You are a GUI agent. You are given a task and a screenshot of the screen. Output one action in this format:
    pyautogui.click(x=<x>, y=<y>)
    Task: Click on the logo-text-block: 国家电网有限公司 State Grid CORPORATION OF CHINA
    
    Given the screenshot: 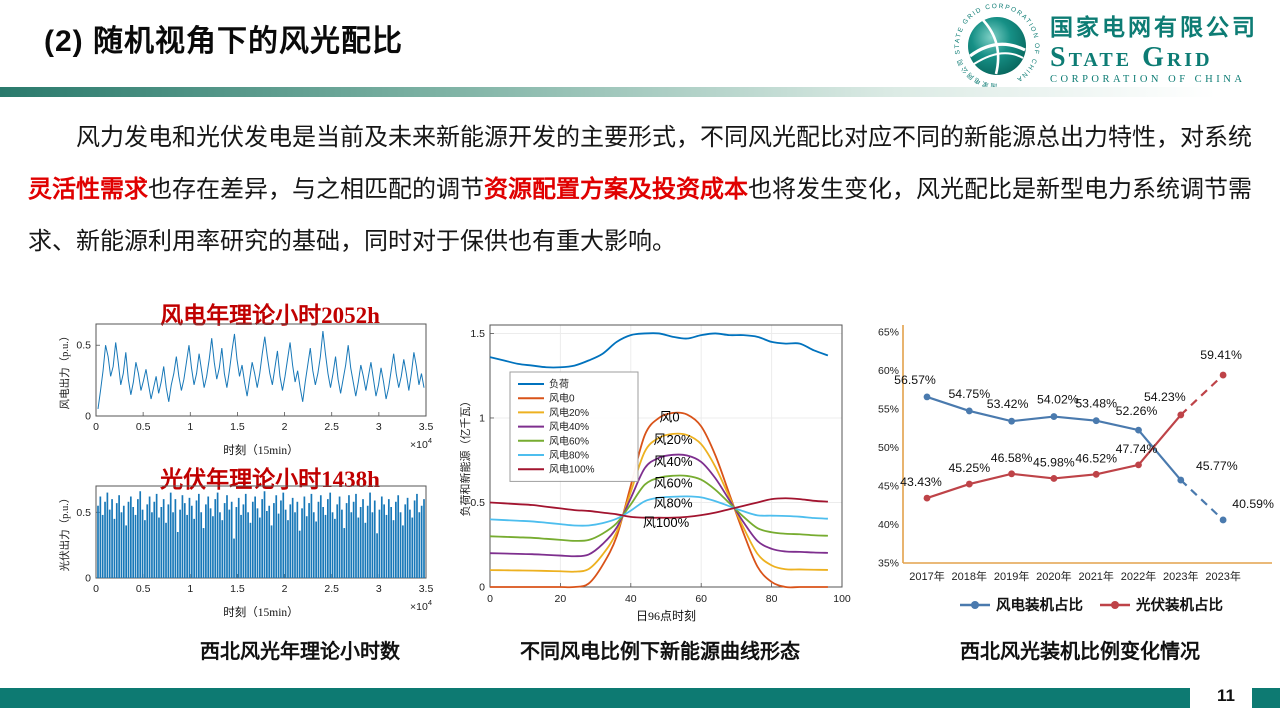 What is the action you would take?
    pyautogui.click(x=1154, y=46)
    